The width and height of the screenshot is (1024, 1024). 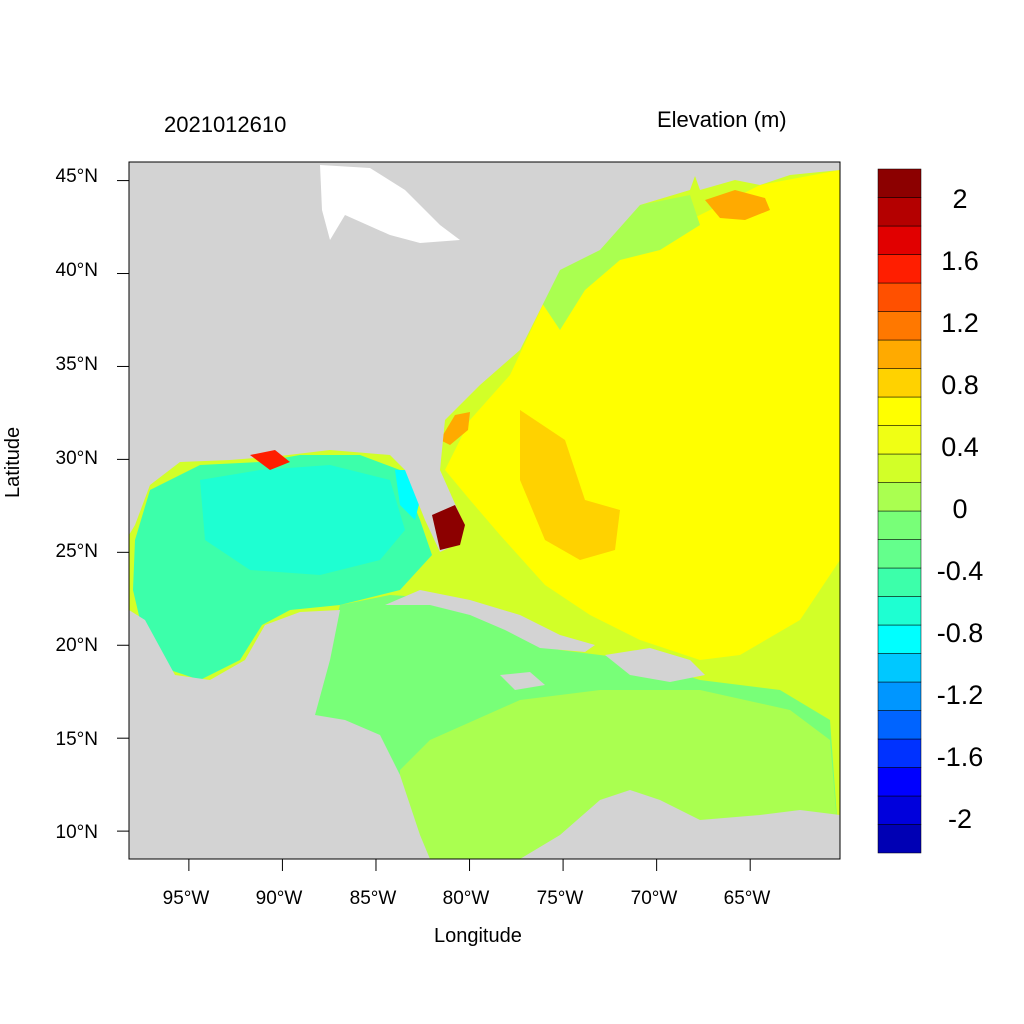 What do you see at coordinates (270, 460) in the screenshot?
I see `gulf-coast-surge` at bounding box center [270, 460].